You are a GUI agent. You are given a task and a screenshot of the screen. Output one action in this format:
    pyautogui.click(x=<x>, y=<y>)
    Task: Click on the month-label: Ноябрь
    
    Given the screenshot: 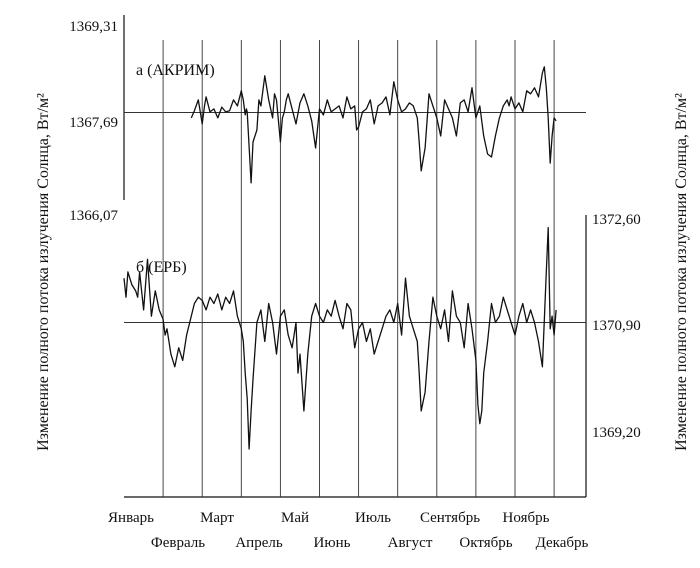 What is the action you would take?
    pyautogui.click(x=526, y=518)
    